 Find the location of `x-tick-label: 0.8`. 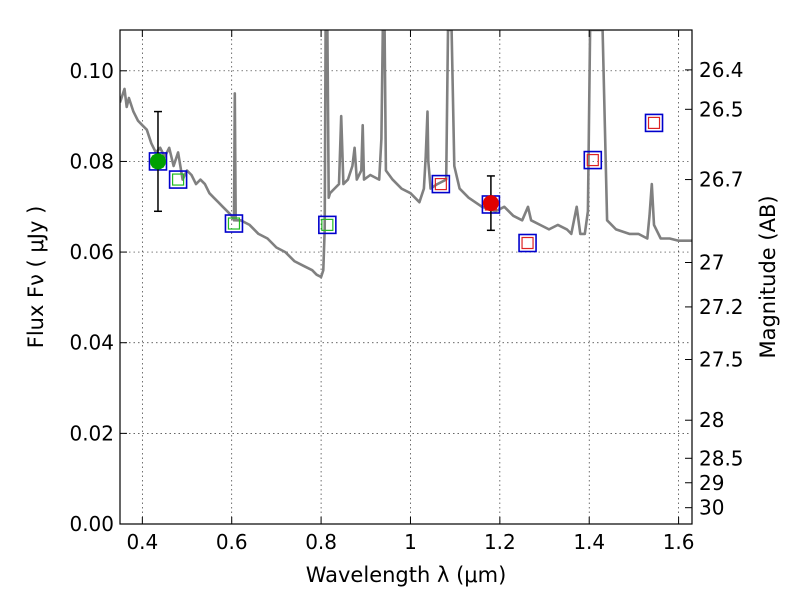

x-tick-label: 0.8 is located at coordinates (321, 542).